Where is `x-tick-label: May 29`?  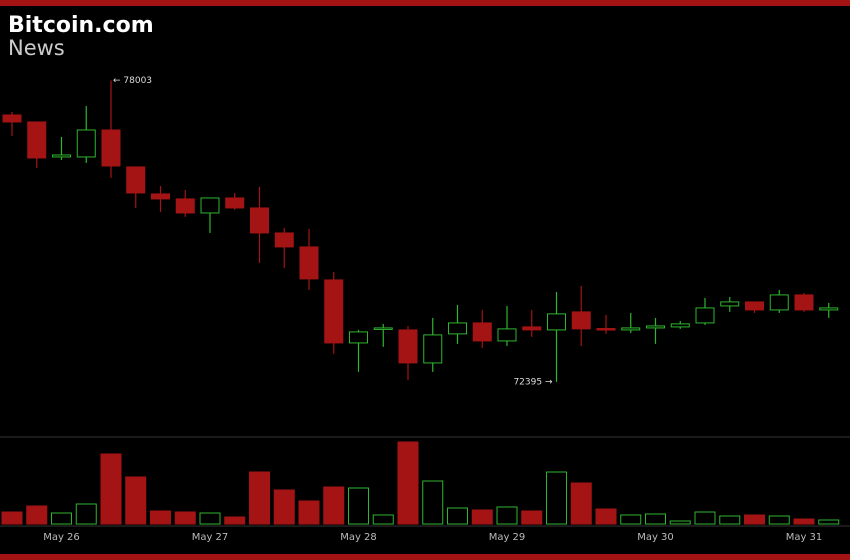
x-tick-label: May 29 is located at coordinates (507, 537).